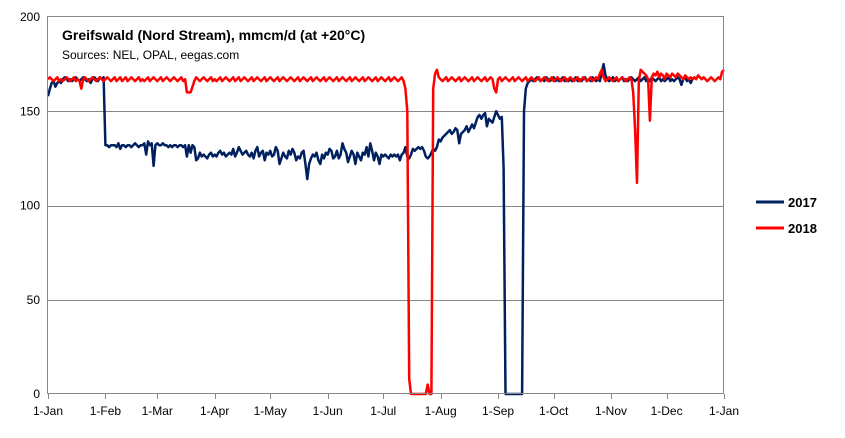  What do you see at coordinates (157, 411) in the screenshot?
I see `x-tick-label: 1-Mar` at bounding box center [157, 411].